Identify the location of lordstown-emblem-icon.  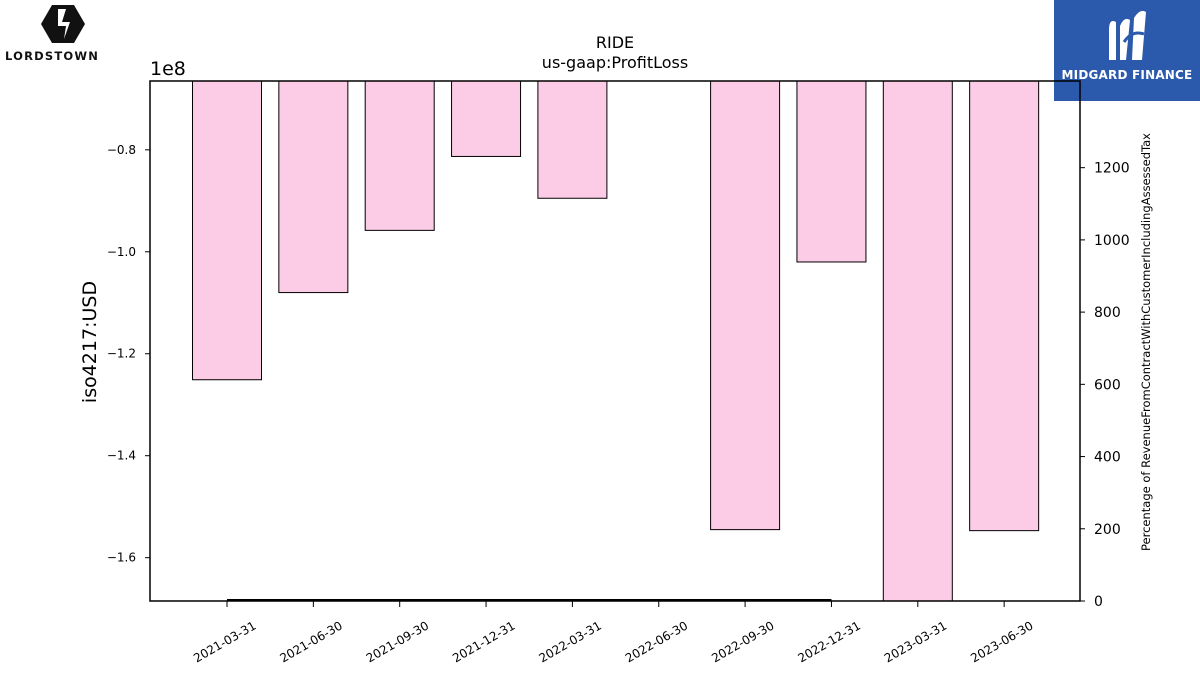
(63, 24).